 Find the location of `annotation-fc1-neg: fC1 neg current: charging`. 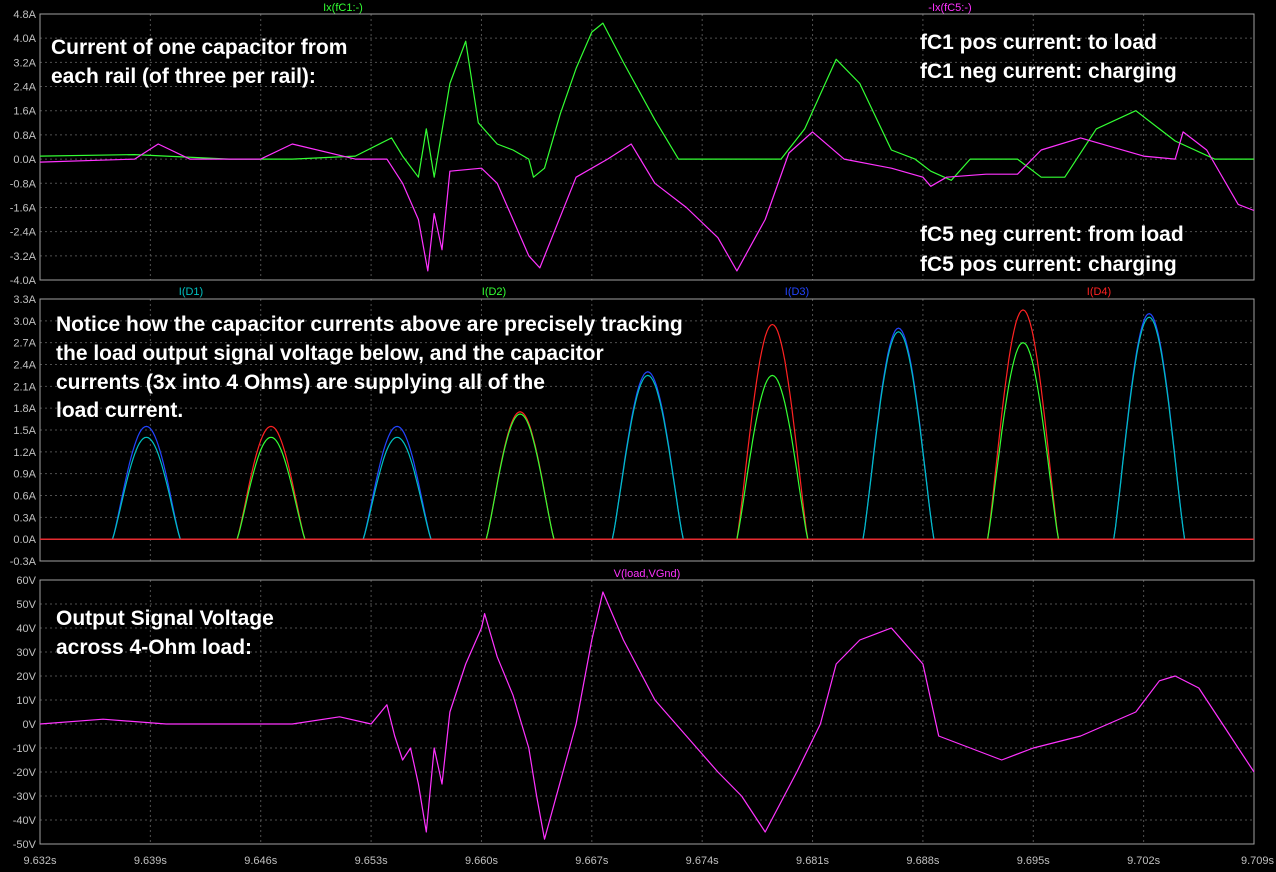

annotation-fc1-neg: fC1 neg current: charging is located at coordinates (1048, 71).